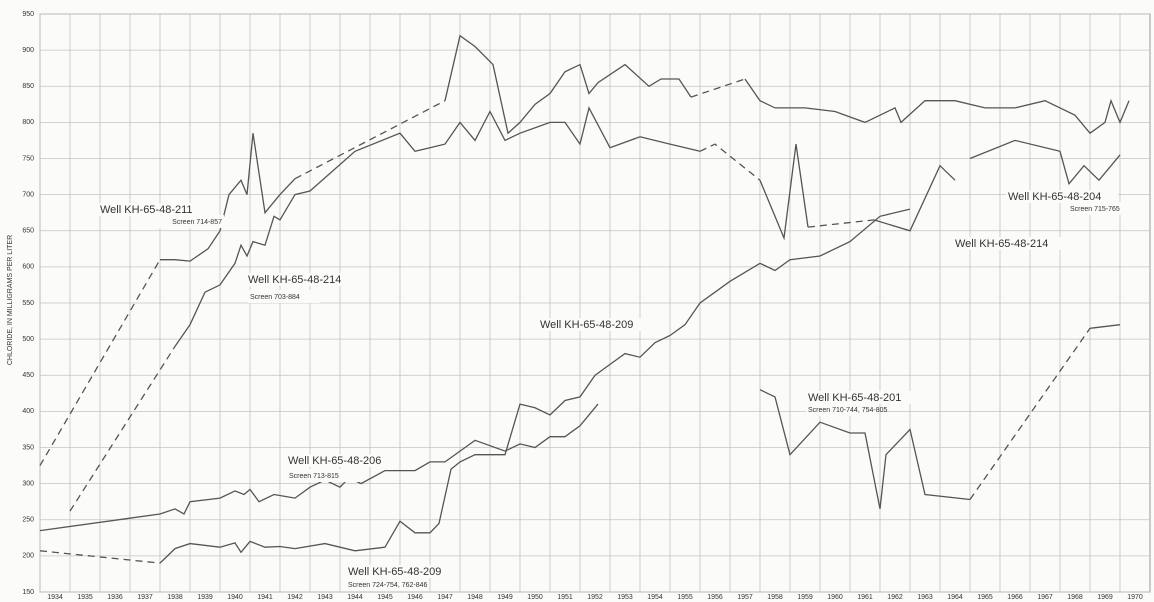 Image resolution: width=1154 pixels, height=602 pixels. What do you see at coordinates (775, 597) in the screenshot?
I see `x-tick-label: 1958` at bounding box center [775, 597].